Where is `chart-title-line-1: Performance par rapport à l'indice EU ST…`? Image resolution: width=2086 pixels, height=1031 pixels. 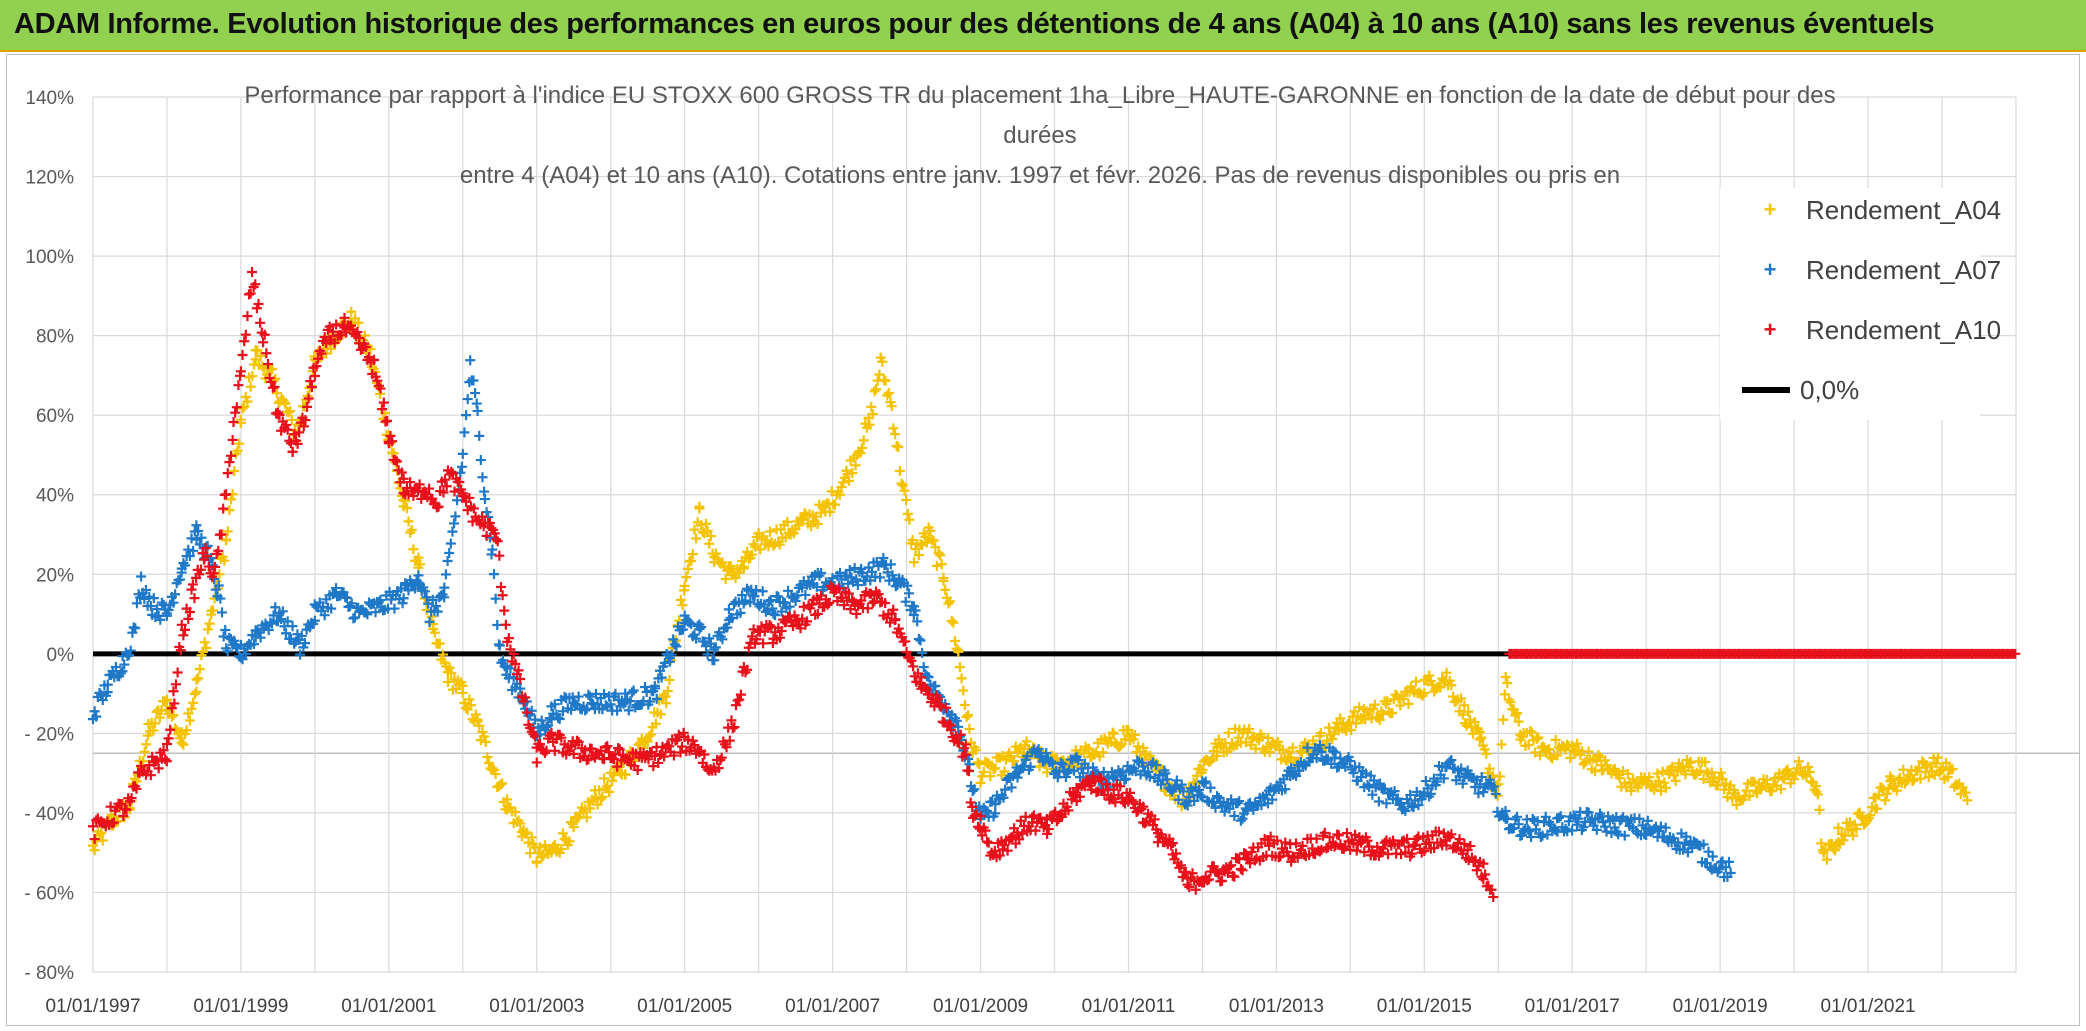
chart-title-line-1: Performance par rapport à l'indice EU ST… is located at coordinates (1040, 95).